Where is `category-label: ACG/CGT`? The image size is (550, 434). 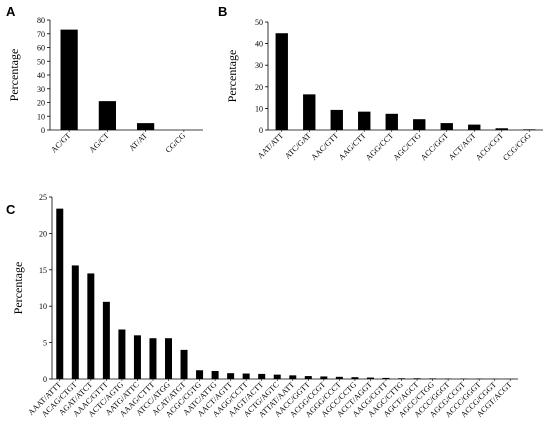
category-label: ACG/CGT is located at coordinates (489, 146).